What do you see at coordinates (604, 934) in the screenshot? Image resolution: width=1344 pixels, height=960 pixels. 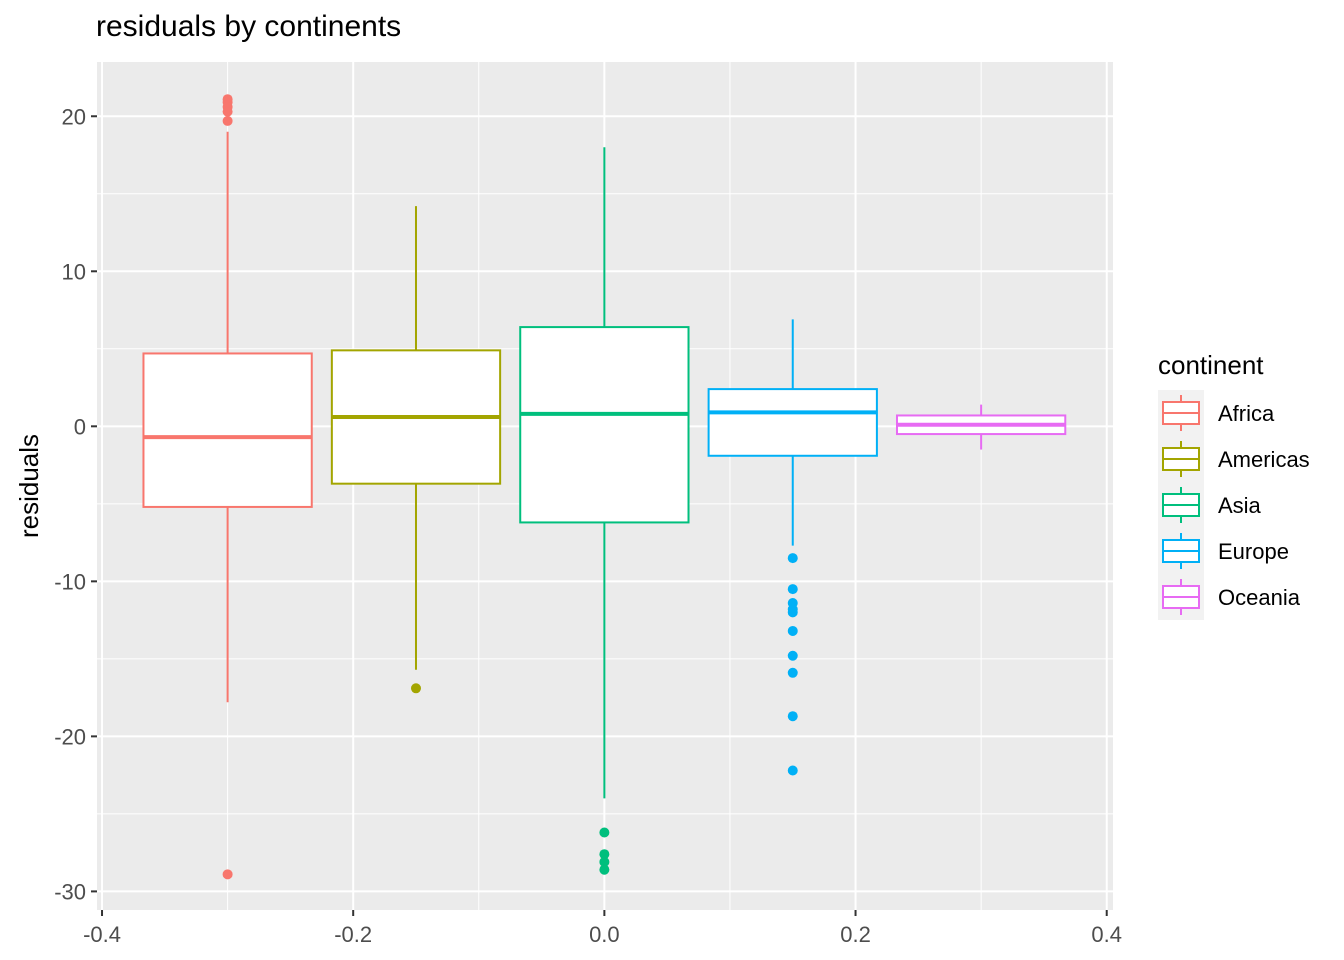 I see `x-tick-label: 0.0` at bounding box center [604, 934].